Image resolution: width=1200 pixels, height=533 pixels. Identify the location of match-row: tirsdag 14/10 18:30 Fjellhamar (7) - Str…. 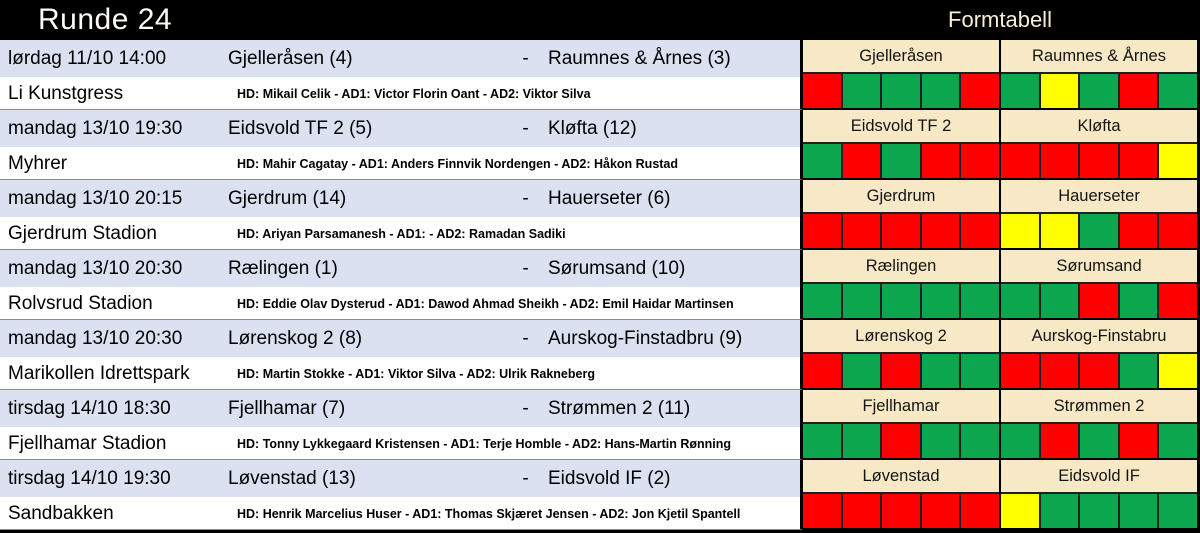
(600, 425).